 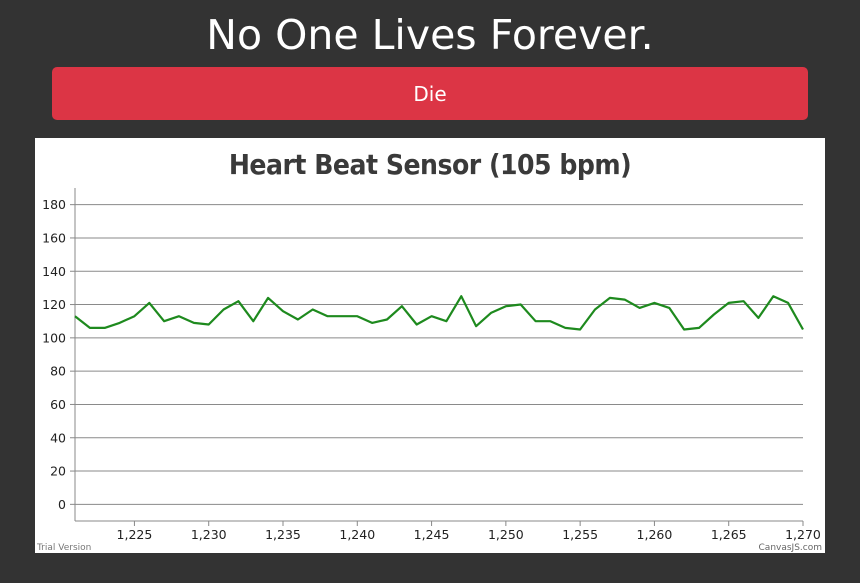 What do you see at coordinates (803, 534) in the screenshot?
I see `x-tick-label: 1,270` at bounding box center [803, 534].